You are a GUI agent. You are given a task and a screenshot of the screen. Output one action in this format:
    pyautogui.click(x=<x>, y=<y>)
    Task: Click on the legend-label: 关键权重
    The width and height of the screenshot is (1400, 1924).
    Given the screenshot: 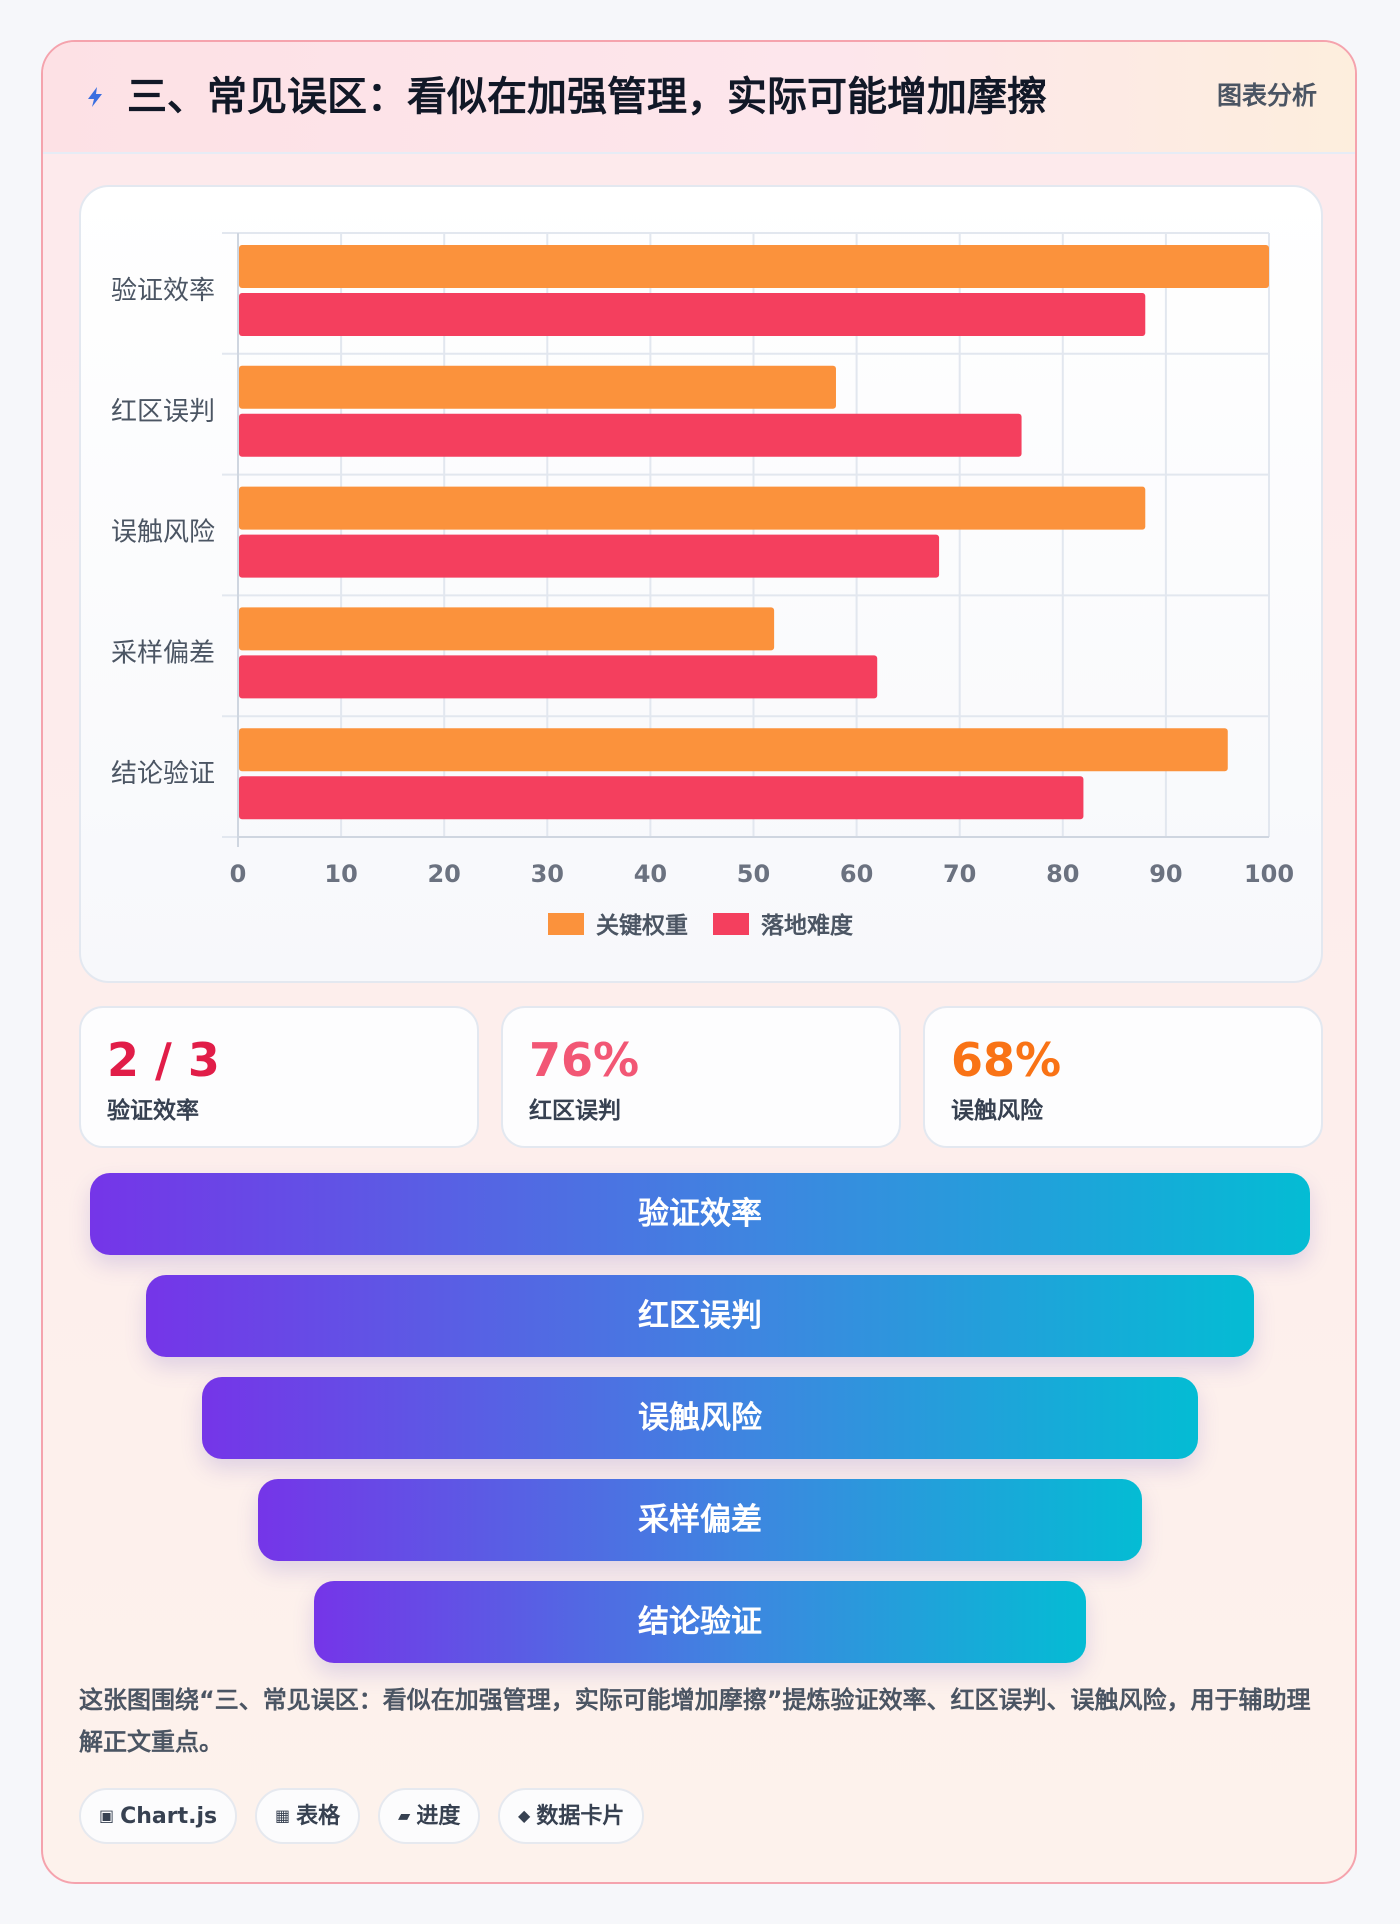 What is the action you would take?
    pyautogui.click(x=642, y=925)
    